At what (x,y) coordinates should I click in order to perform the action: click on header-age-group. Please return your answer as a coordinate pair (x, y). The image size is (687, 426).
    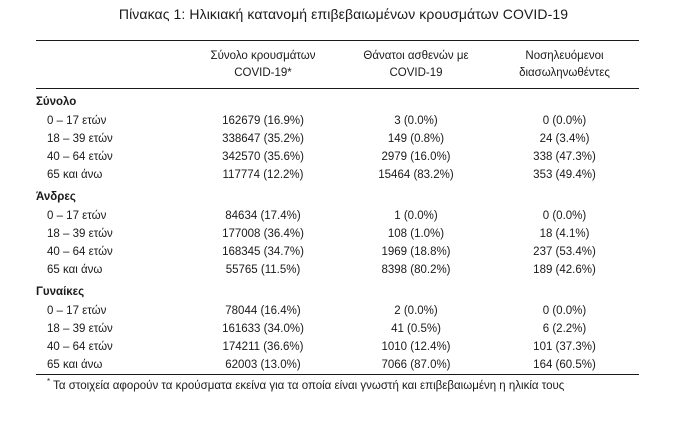
    Looking at the image, I should click on (110, 65).